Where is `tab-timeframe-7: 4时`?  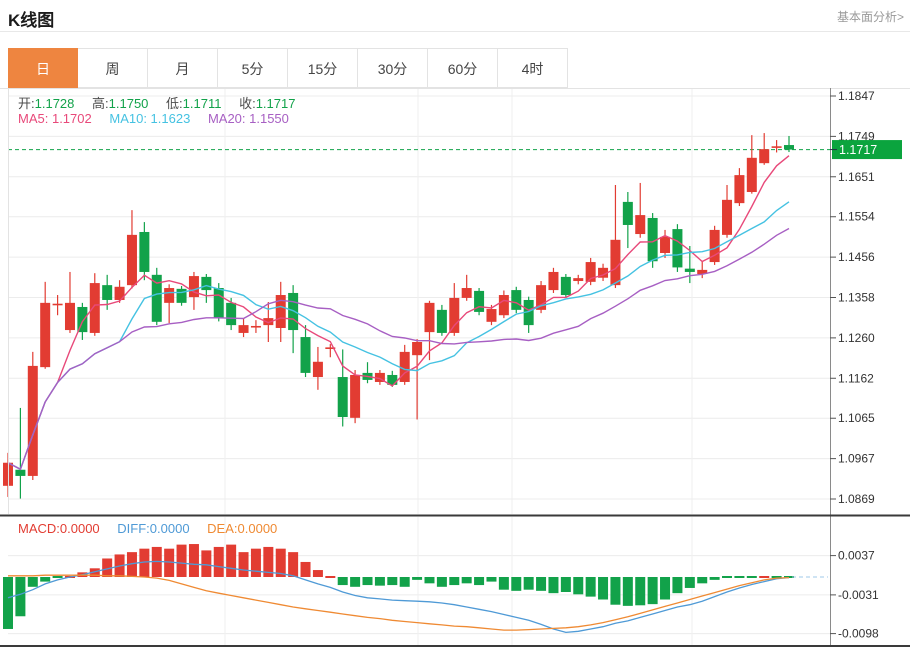
tab-timeframe-7: 4时 is located at coordinates (533, 68).